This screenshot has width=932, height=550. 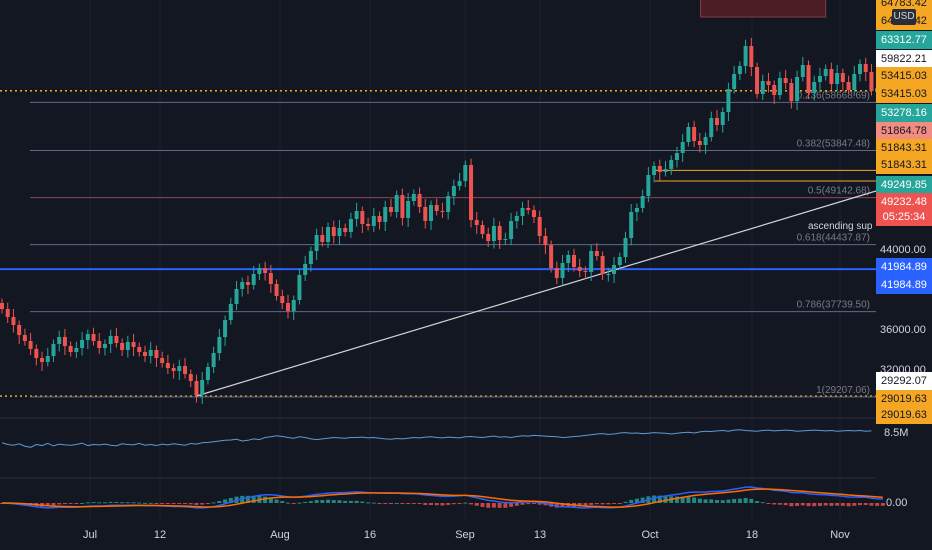 I want to click on trendline-annotation: ascending sup, so click(x=840, y=226).